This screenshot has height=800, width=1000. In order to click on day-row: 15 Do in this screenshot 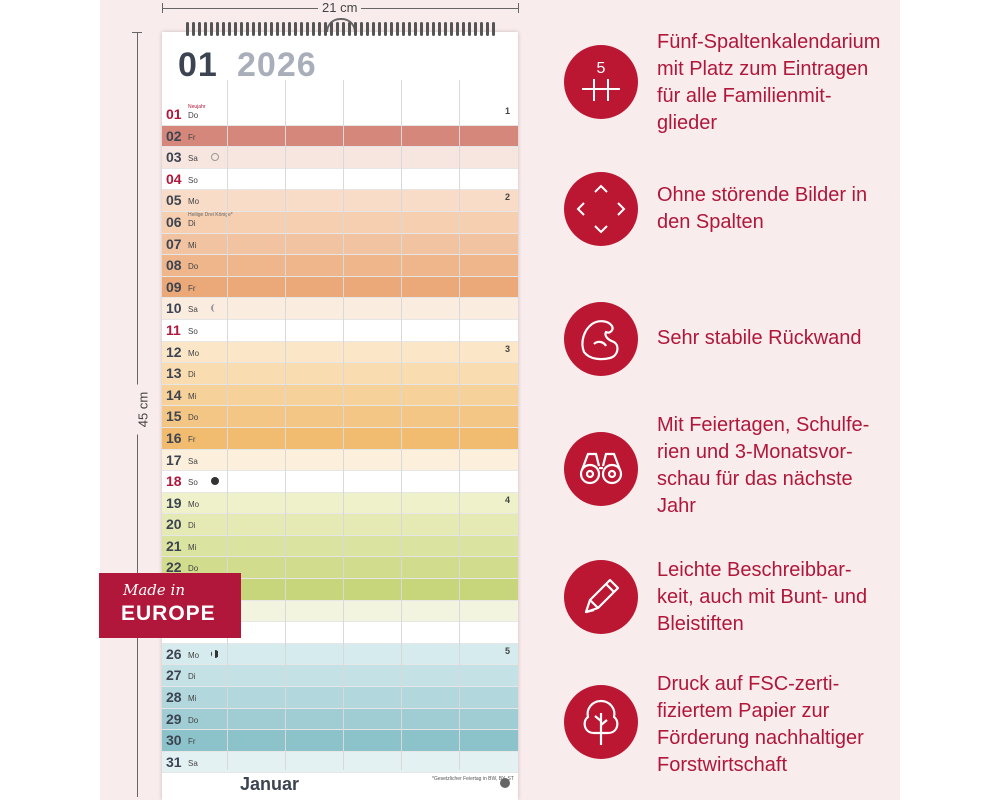, I will do `click(340, 417)`.